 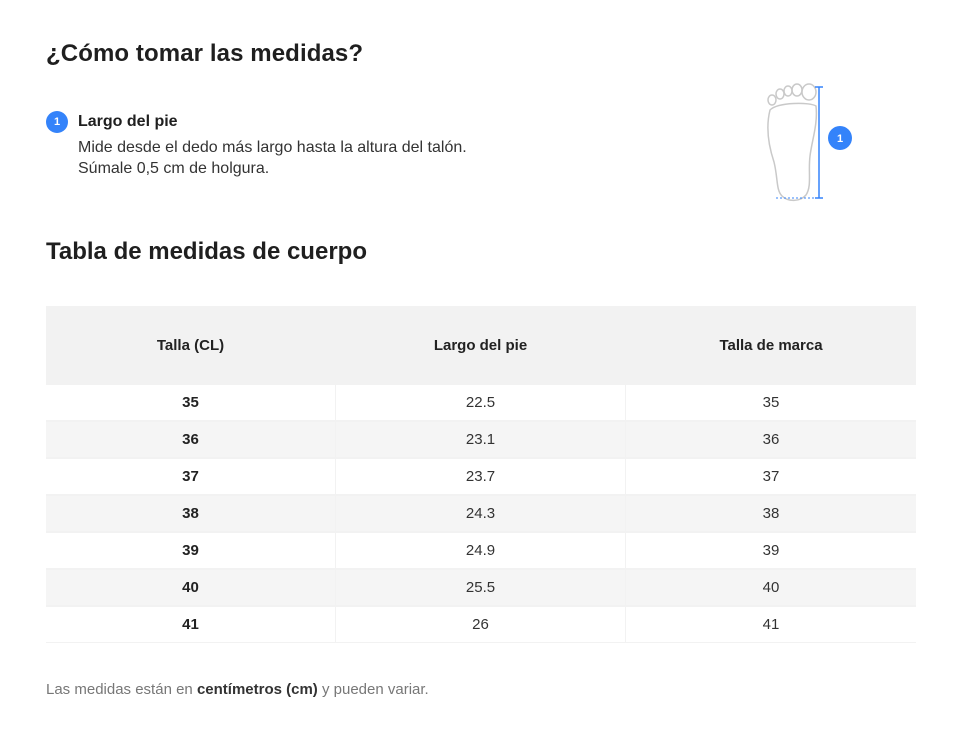 What do you see at coordinates (809, 142) in the screenshot?
I see `foot-outline-icon: 1` at bounding box center [809, 142].